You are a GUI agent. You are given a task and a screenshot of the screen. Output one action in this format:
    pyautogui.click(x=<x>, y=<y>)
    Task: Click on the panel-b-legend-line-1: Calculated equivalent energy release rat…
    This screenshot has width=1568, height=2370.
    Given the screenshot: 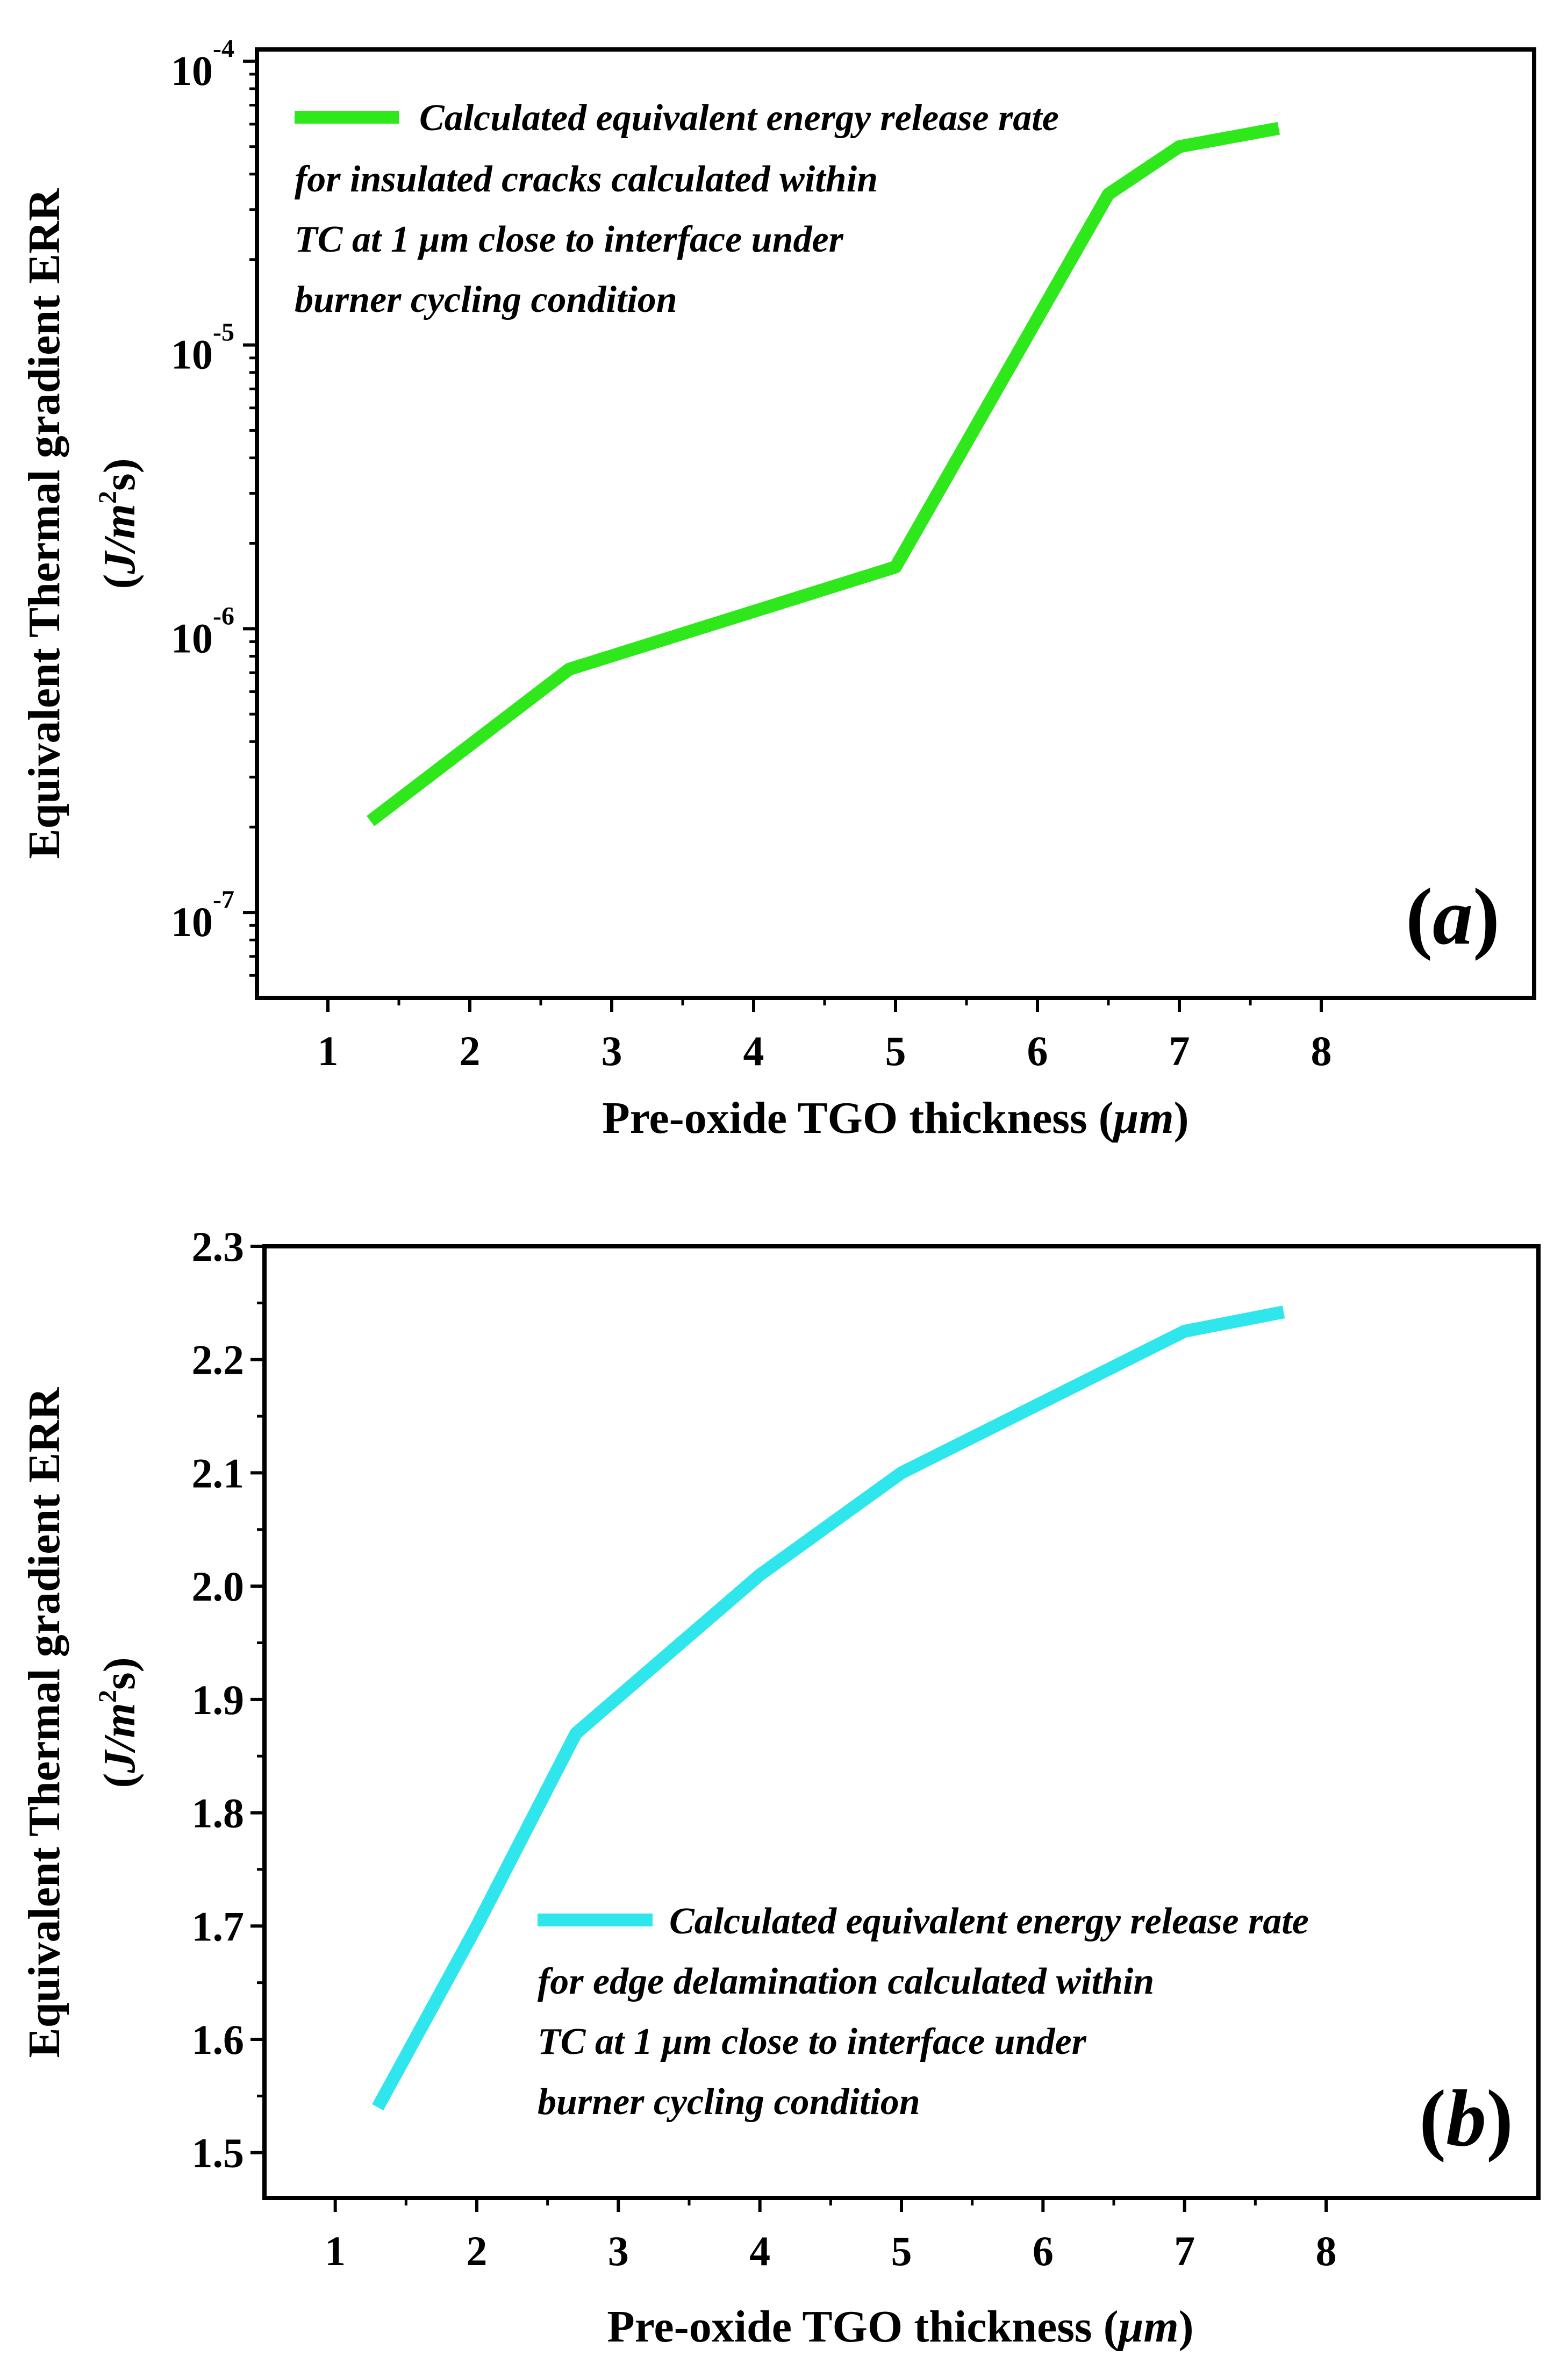 What is the action you would take?
    pyautogui.click(x=989, y=1921)
    